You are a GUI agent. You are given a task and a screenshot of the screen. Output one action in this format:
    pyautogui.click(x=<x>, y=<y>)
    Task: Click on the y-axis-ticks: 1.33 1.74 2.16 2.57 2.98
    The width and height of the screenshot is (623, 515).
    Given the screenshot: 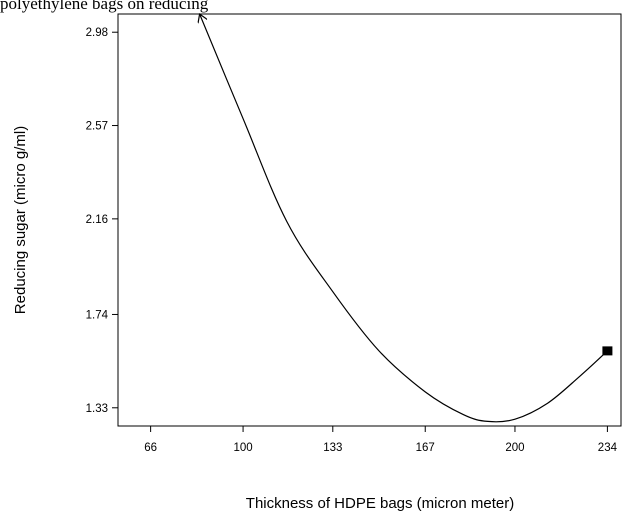 What is the action you would take?
    pyautogui.click(x=102, y=221)
    